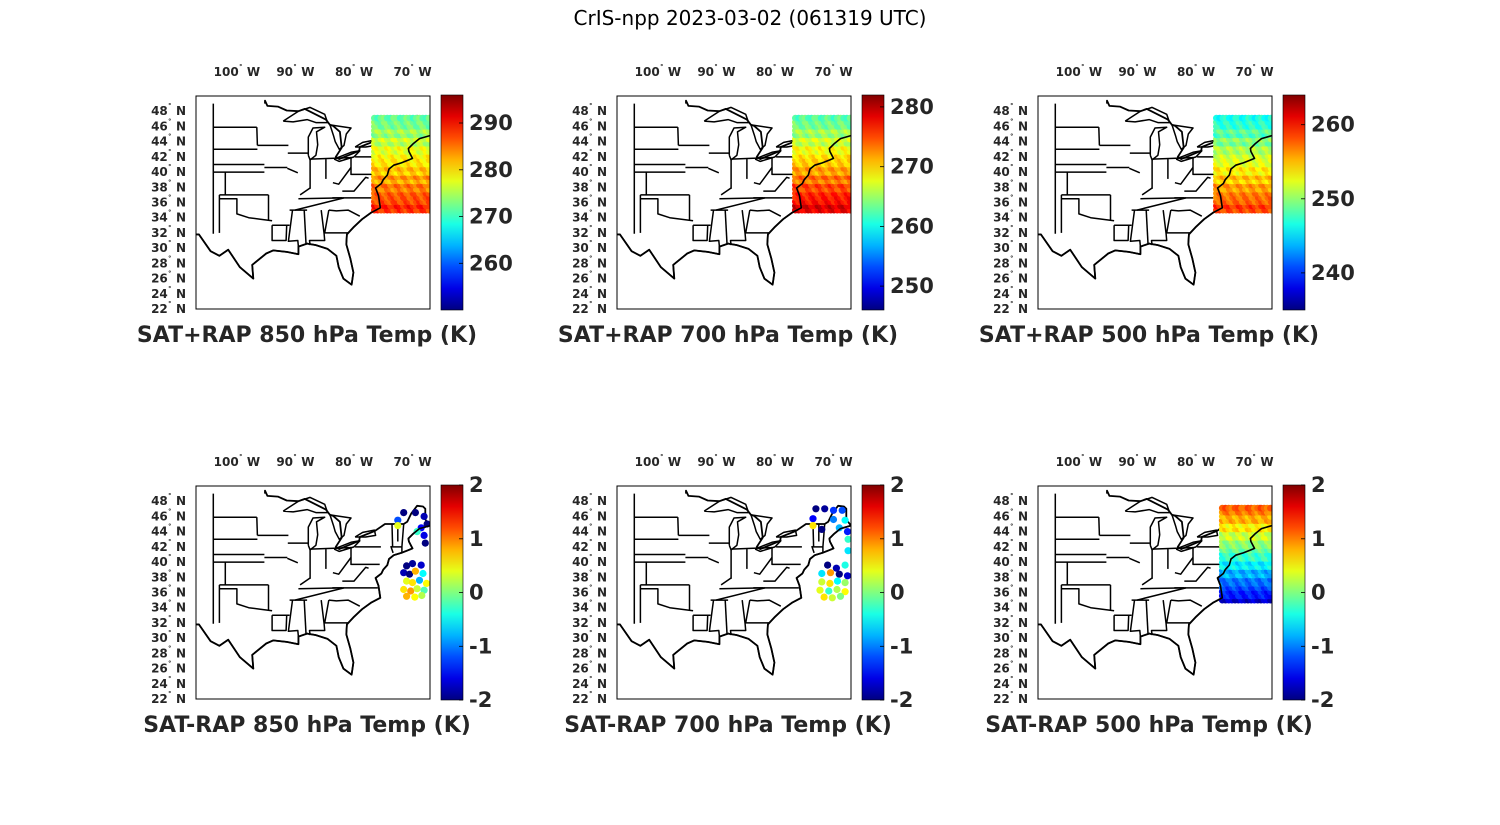  Describe the element at coordinates (1010, 171) in the screenshot. I see `lat-tick-label: 40˚ N` at that location.